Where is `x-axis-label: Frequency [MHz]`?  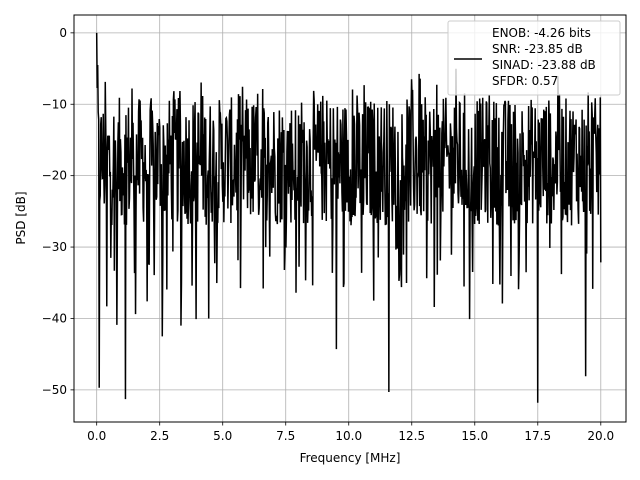
x-axis-label: Frequency [MHz] is located at coordinates (350, 458).